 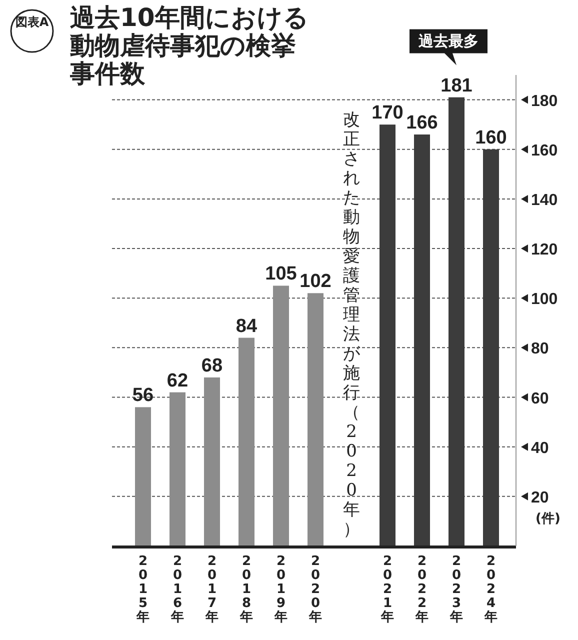 I want to click on data-label: 84, so click(x=247, y=326).